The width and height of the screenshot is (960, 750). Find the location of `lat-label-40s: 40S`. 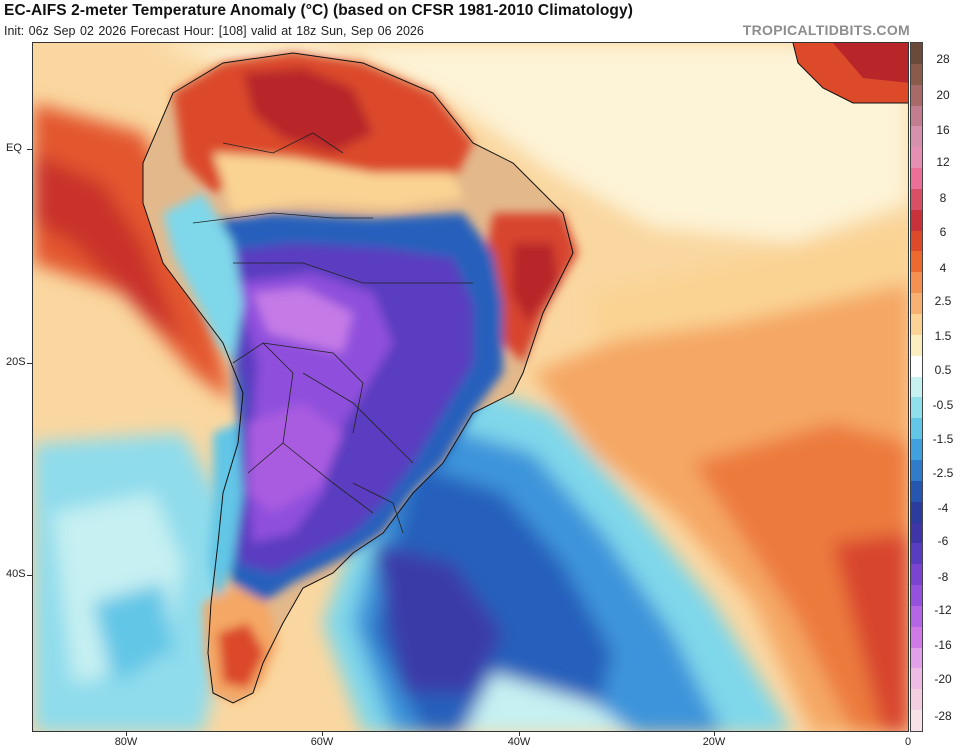

lat-label-40s: 40S is located at coordinates (16, 574).